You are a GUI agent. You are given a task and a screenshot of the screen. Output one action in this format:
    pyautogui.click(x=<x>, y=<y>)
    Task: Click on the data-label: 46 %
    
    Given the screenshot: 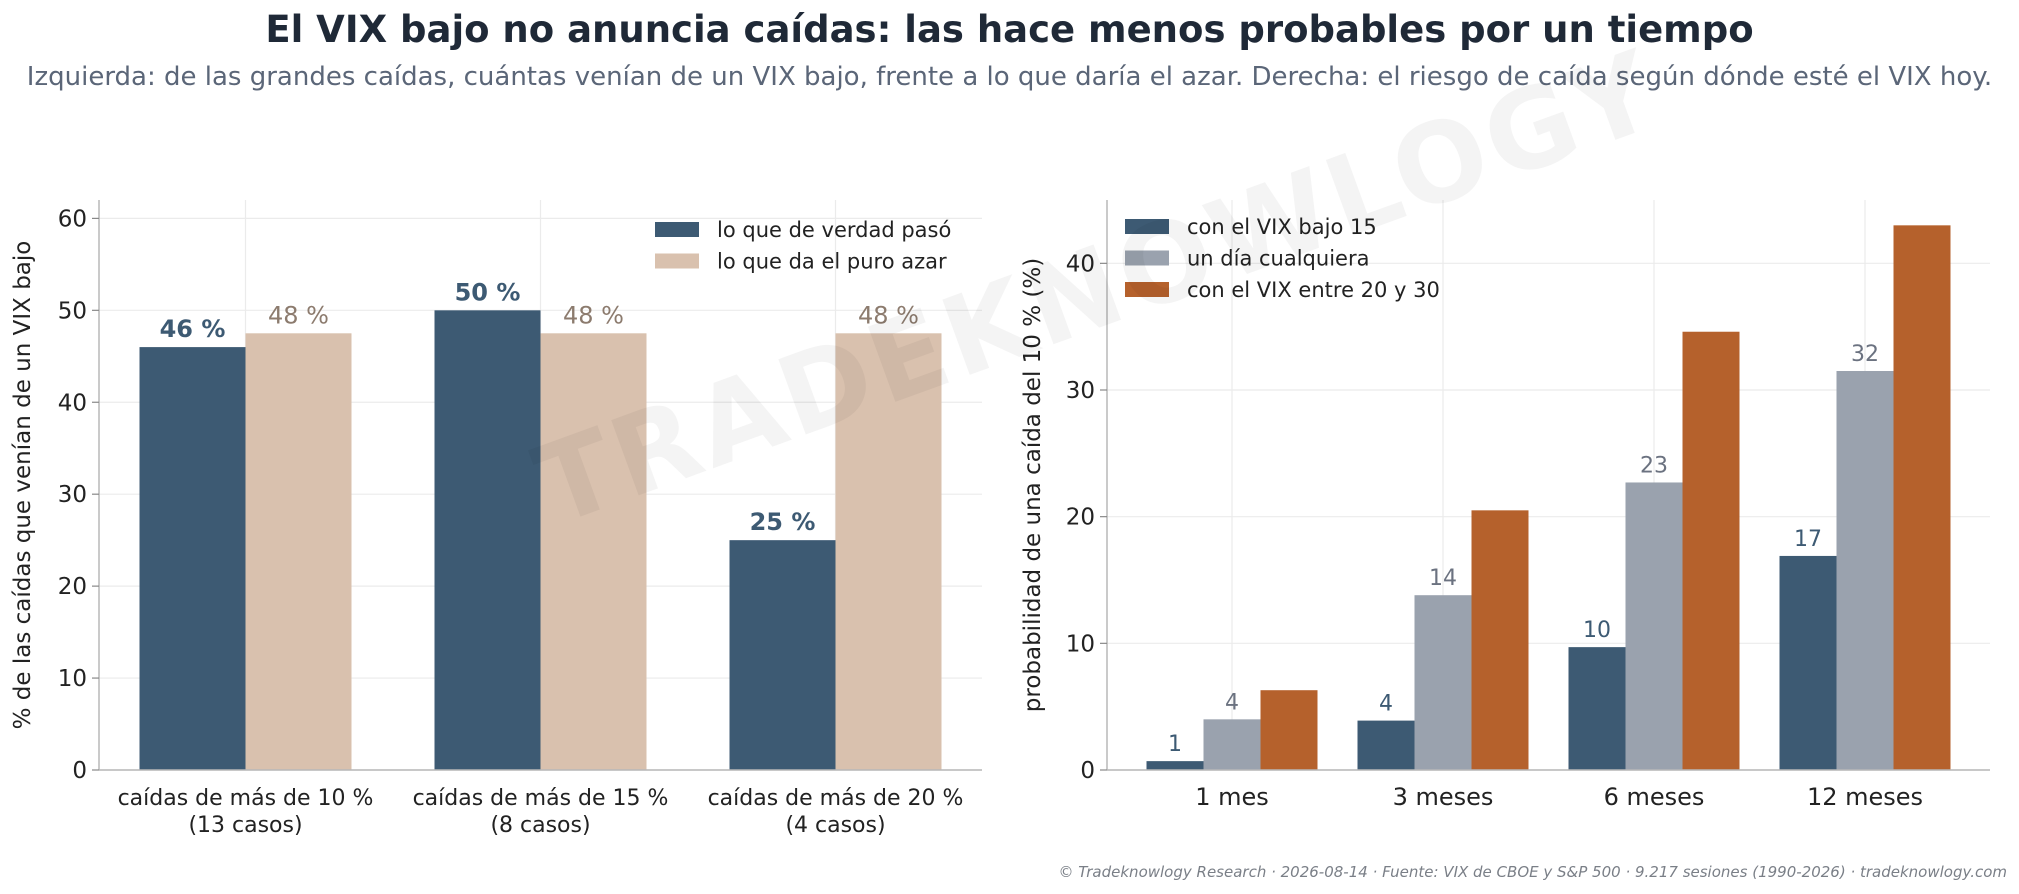 What is the action you would take?
    pyautogui.click(x=193, y=329)
    